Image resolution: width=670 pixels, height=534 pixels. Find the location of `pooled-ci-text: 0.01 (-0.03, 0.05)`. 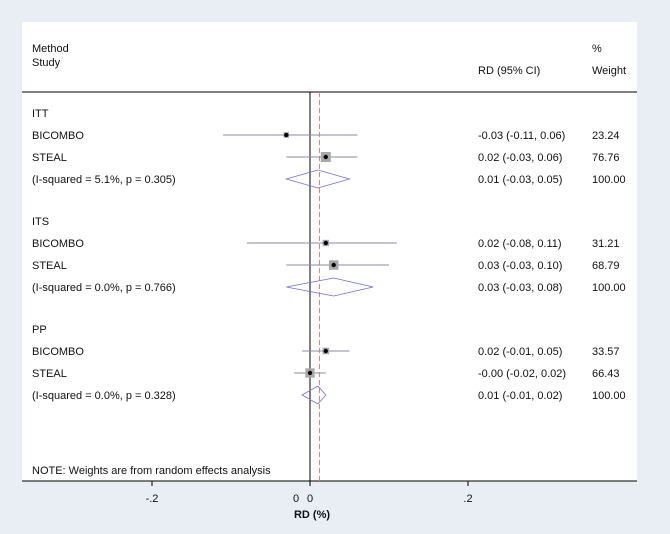

pooled-ci-text: 0.01 (-0.03, 0.05) is located at coordinates (520, 180).